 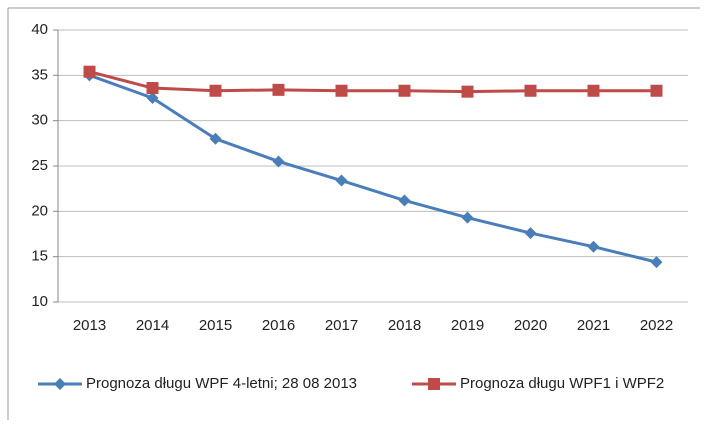 I want to click on y-tick-label: 25, so click(x=39, y=165).